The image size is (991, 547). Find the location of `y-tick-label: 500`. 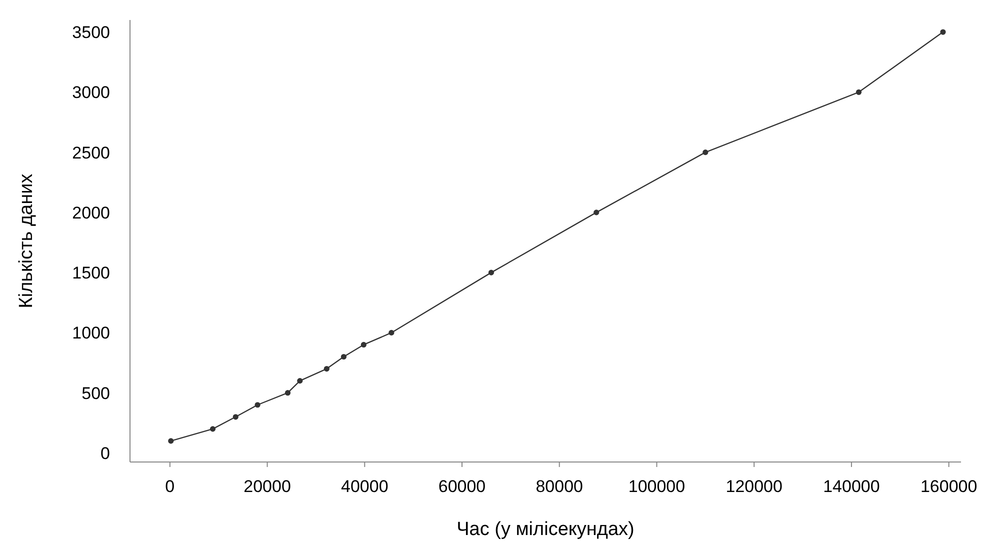

y-tick-label: 500 is located at coordinates (96, 393).